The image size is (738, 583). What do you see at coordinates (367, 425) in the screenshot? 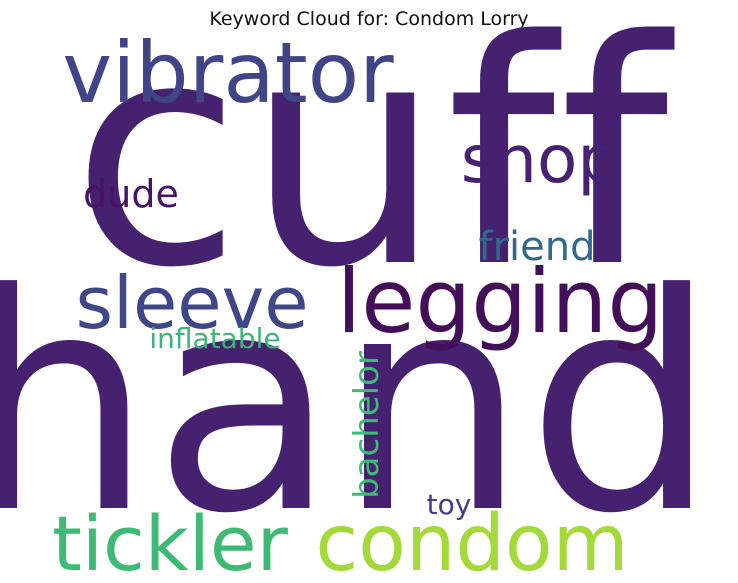
I see `word-bachelor: bachelor` at bounding box center [367, 425].